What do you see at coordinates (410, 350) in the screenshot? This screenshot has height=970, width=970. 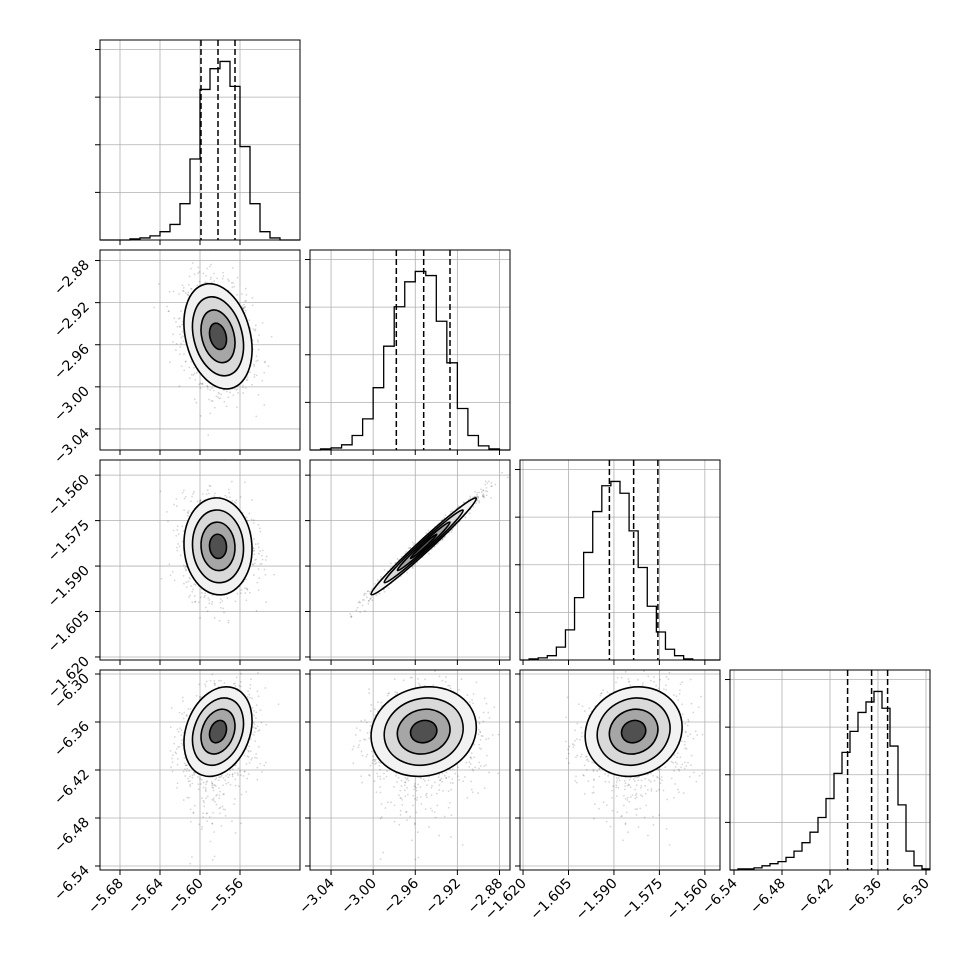 I see `panel-frame` at bounding box center [410, 350].